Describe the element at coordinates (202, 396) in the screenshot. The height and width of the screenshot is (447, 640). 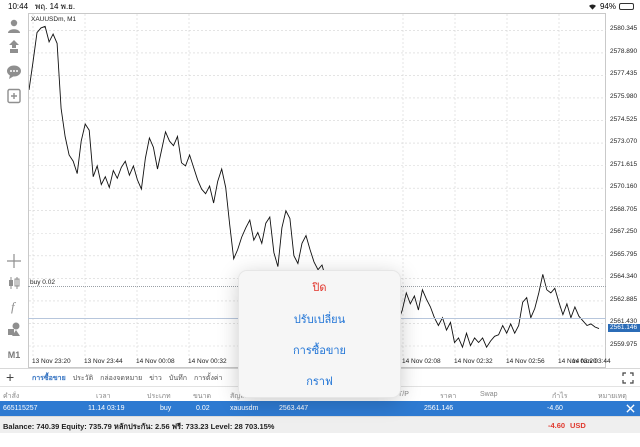
I see `col-size: ขนาด` at that location.